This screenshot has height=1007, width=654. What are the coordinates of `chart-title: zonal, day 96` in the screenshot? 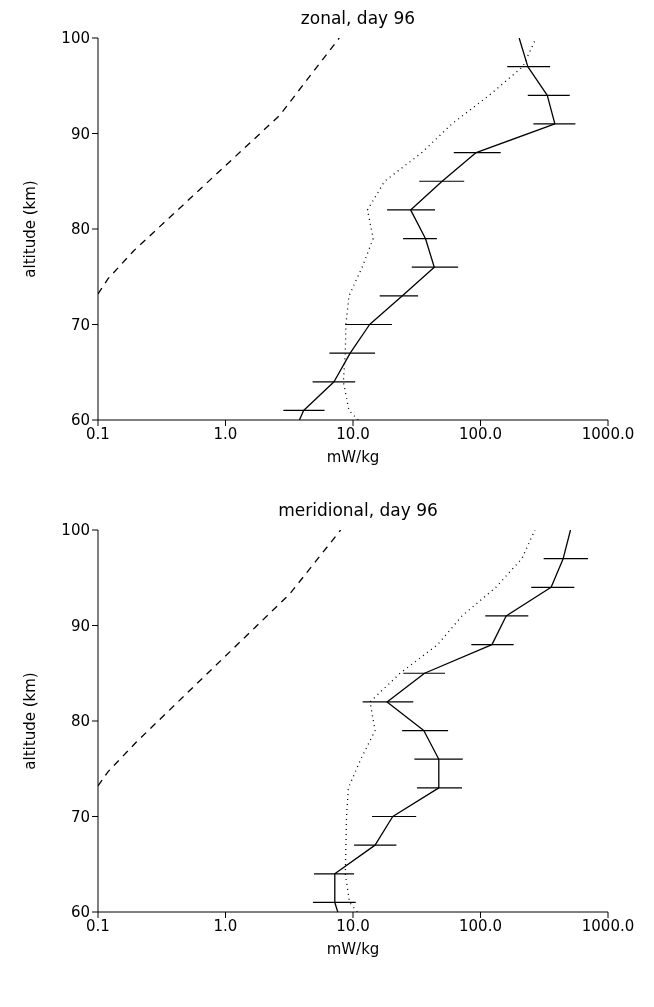 It's located at (358, 19).